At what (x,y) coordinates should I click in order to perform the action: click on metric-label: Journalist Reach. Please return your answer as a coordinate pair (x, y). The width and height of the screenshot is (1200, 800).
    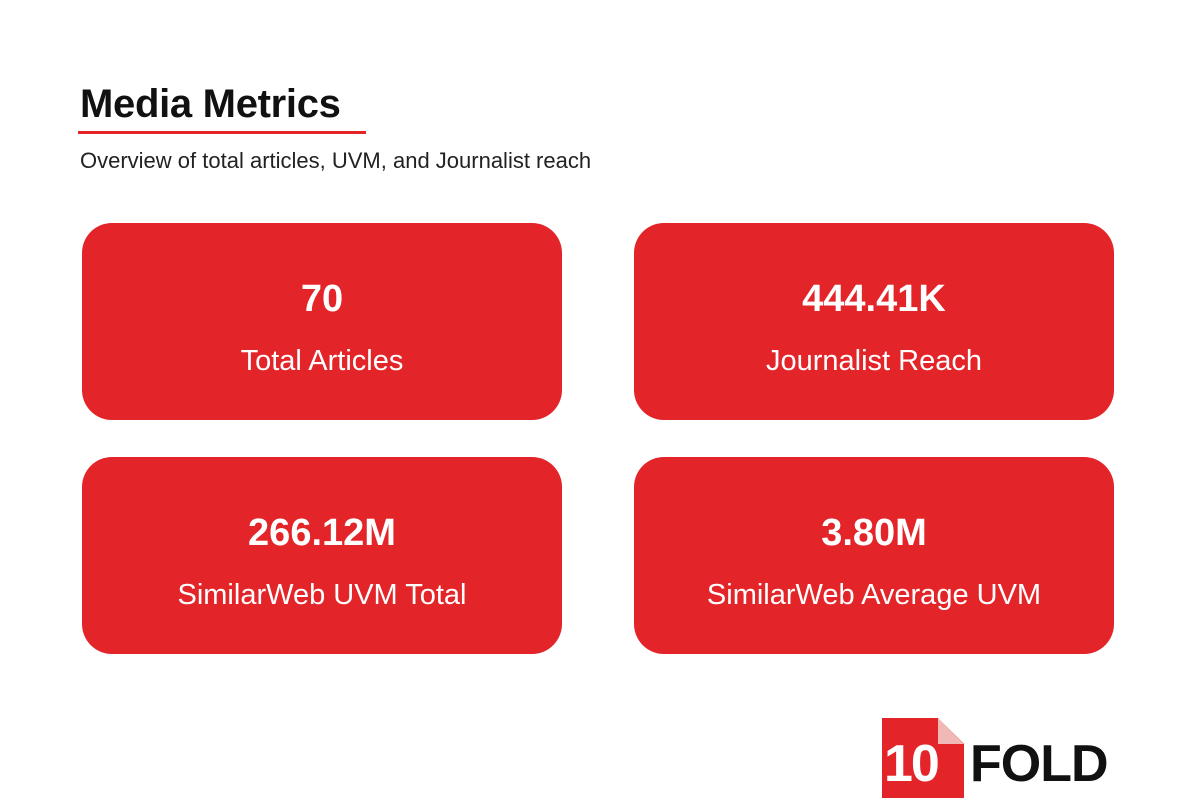
    Looking at the image, I should click on (874, 361).